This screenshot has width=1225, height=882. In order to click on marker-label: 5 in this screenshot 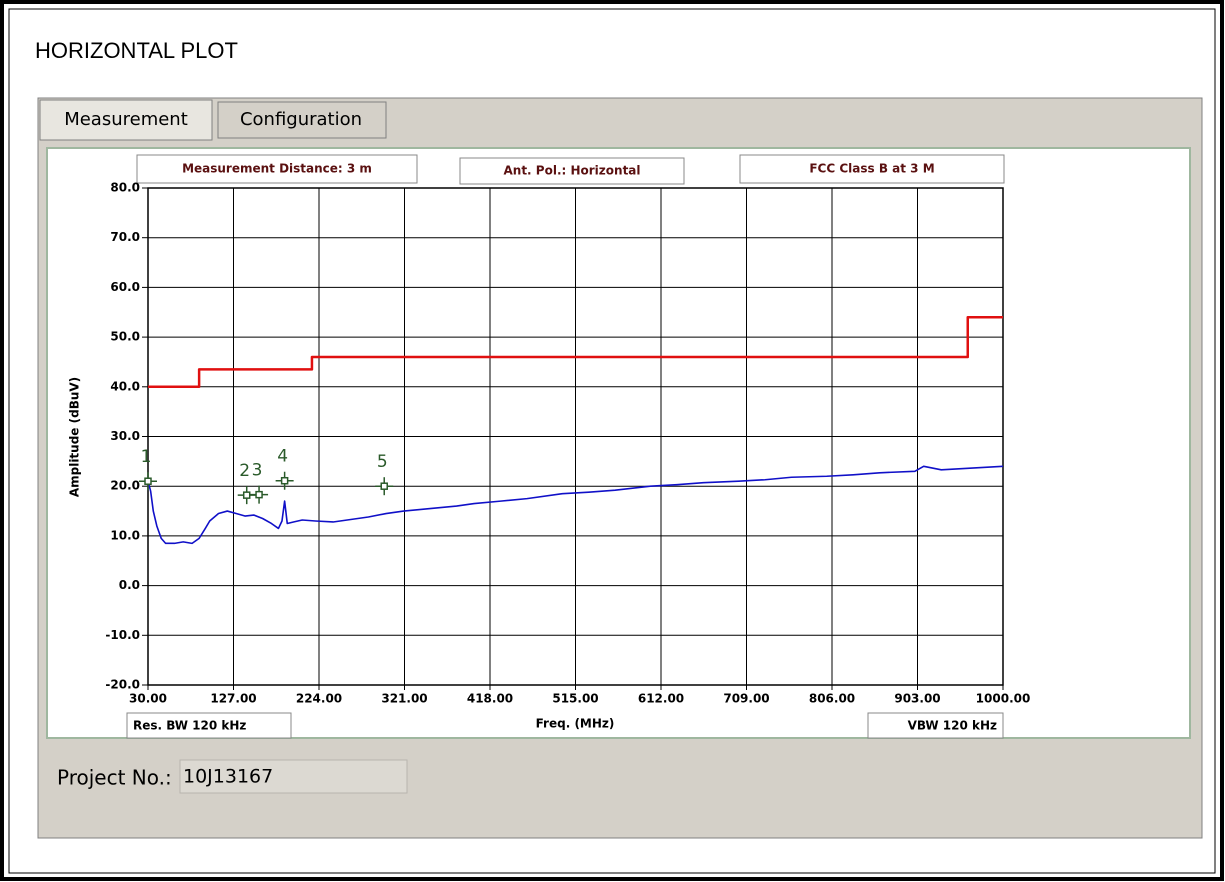, I will do `click(382, 462)`.